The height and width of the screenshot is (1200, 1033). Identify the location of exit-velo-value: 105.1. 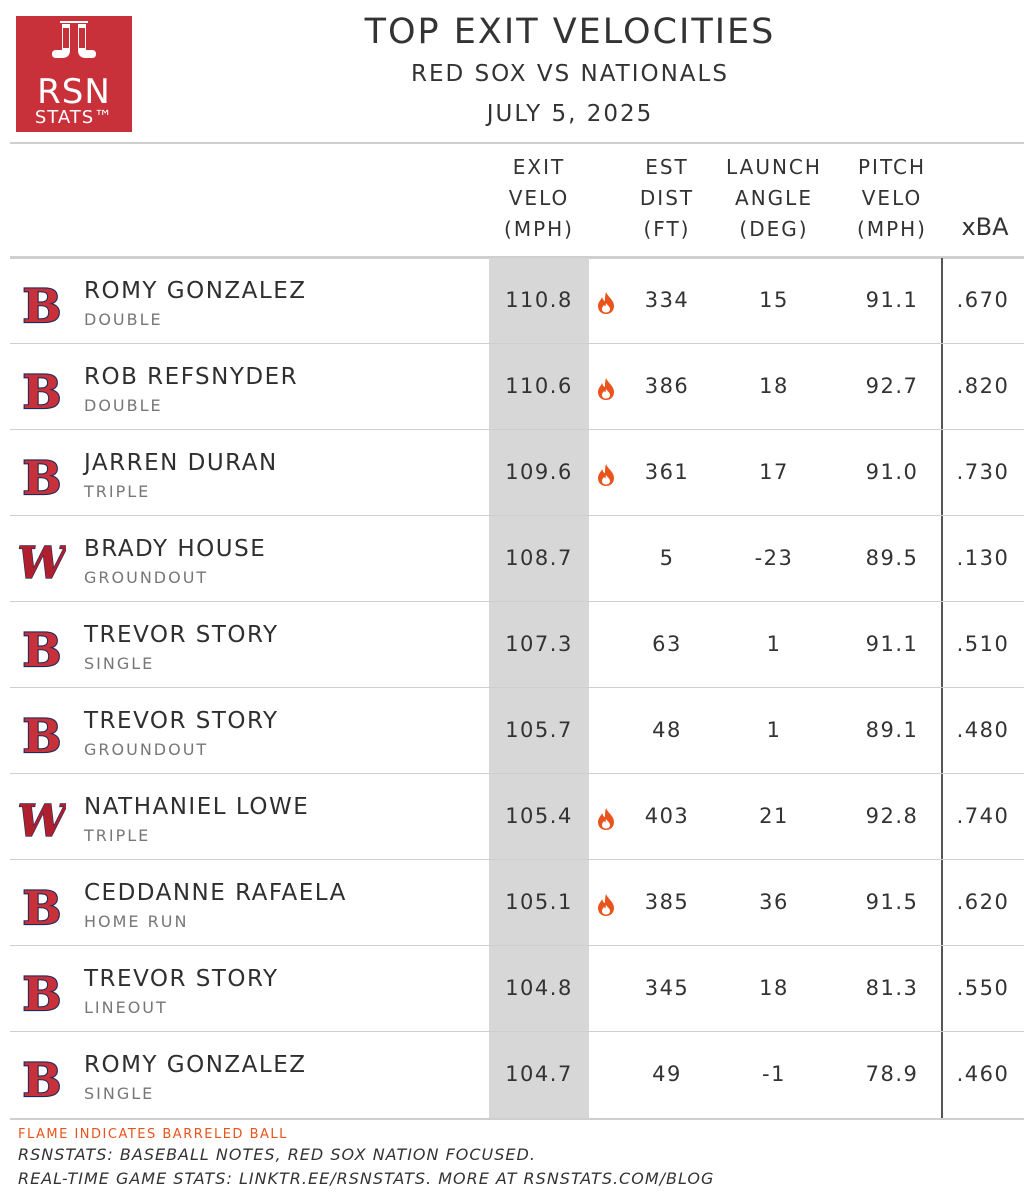
(539, 902).